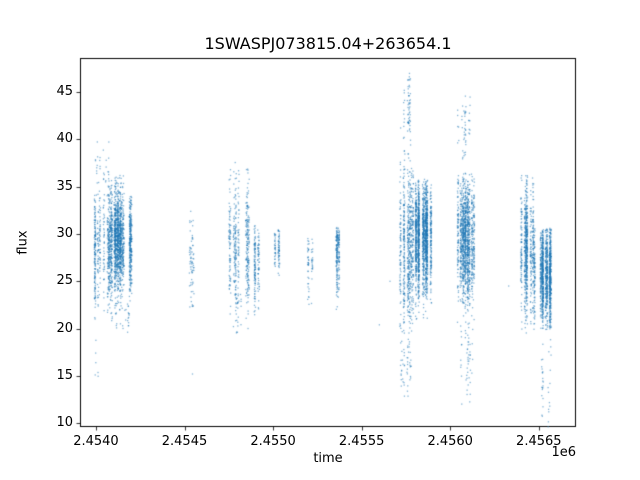 This screenshot has width=640, height=480. Describe the element at coordinates (96, 441) in the screenshot. I see `x-tick-label: 2.4540` at that location.